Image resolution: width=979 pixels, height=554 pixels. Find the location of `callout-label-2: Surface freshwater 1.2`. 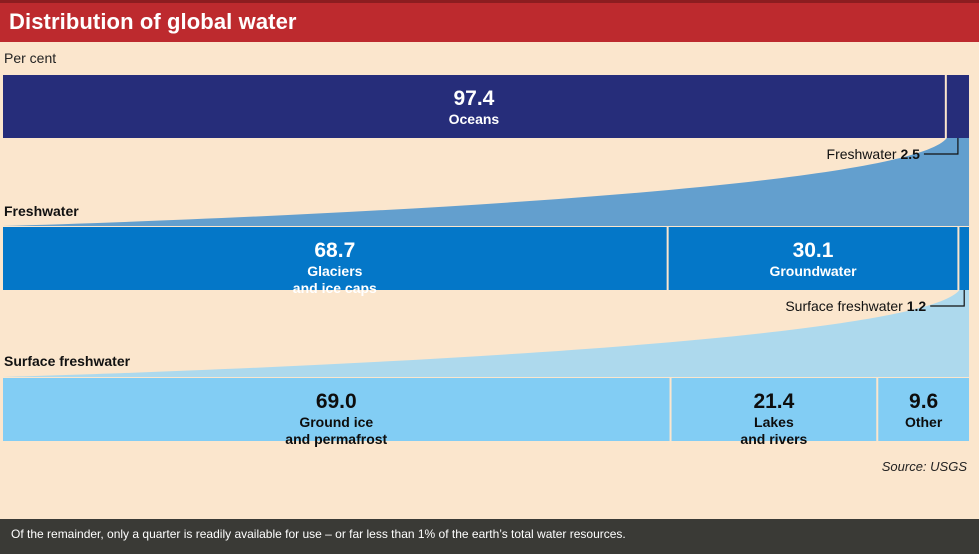

callout-label-2: Surface freshwater 1.2 is located at coordinates (855, 306).